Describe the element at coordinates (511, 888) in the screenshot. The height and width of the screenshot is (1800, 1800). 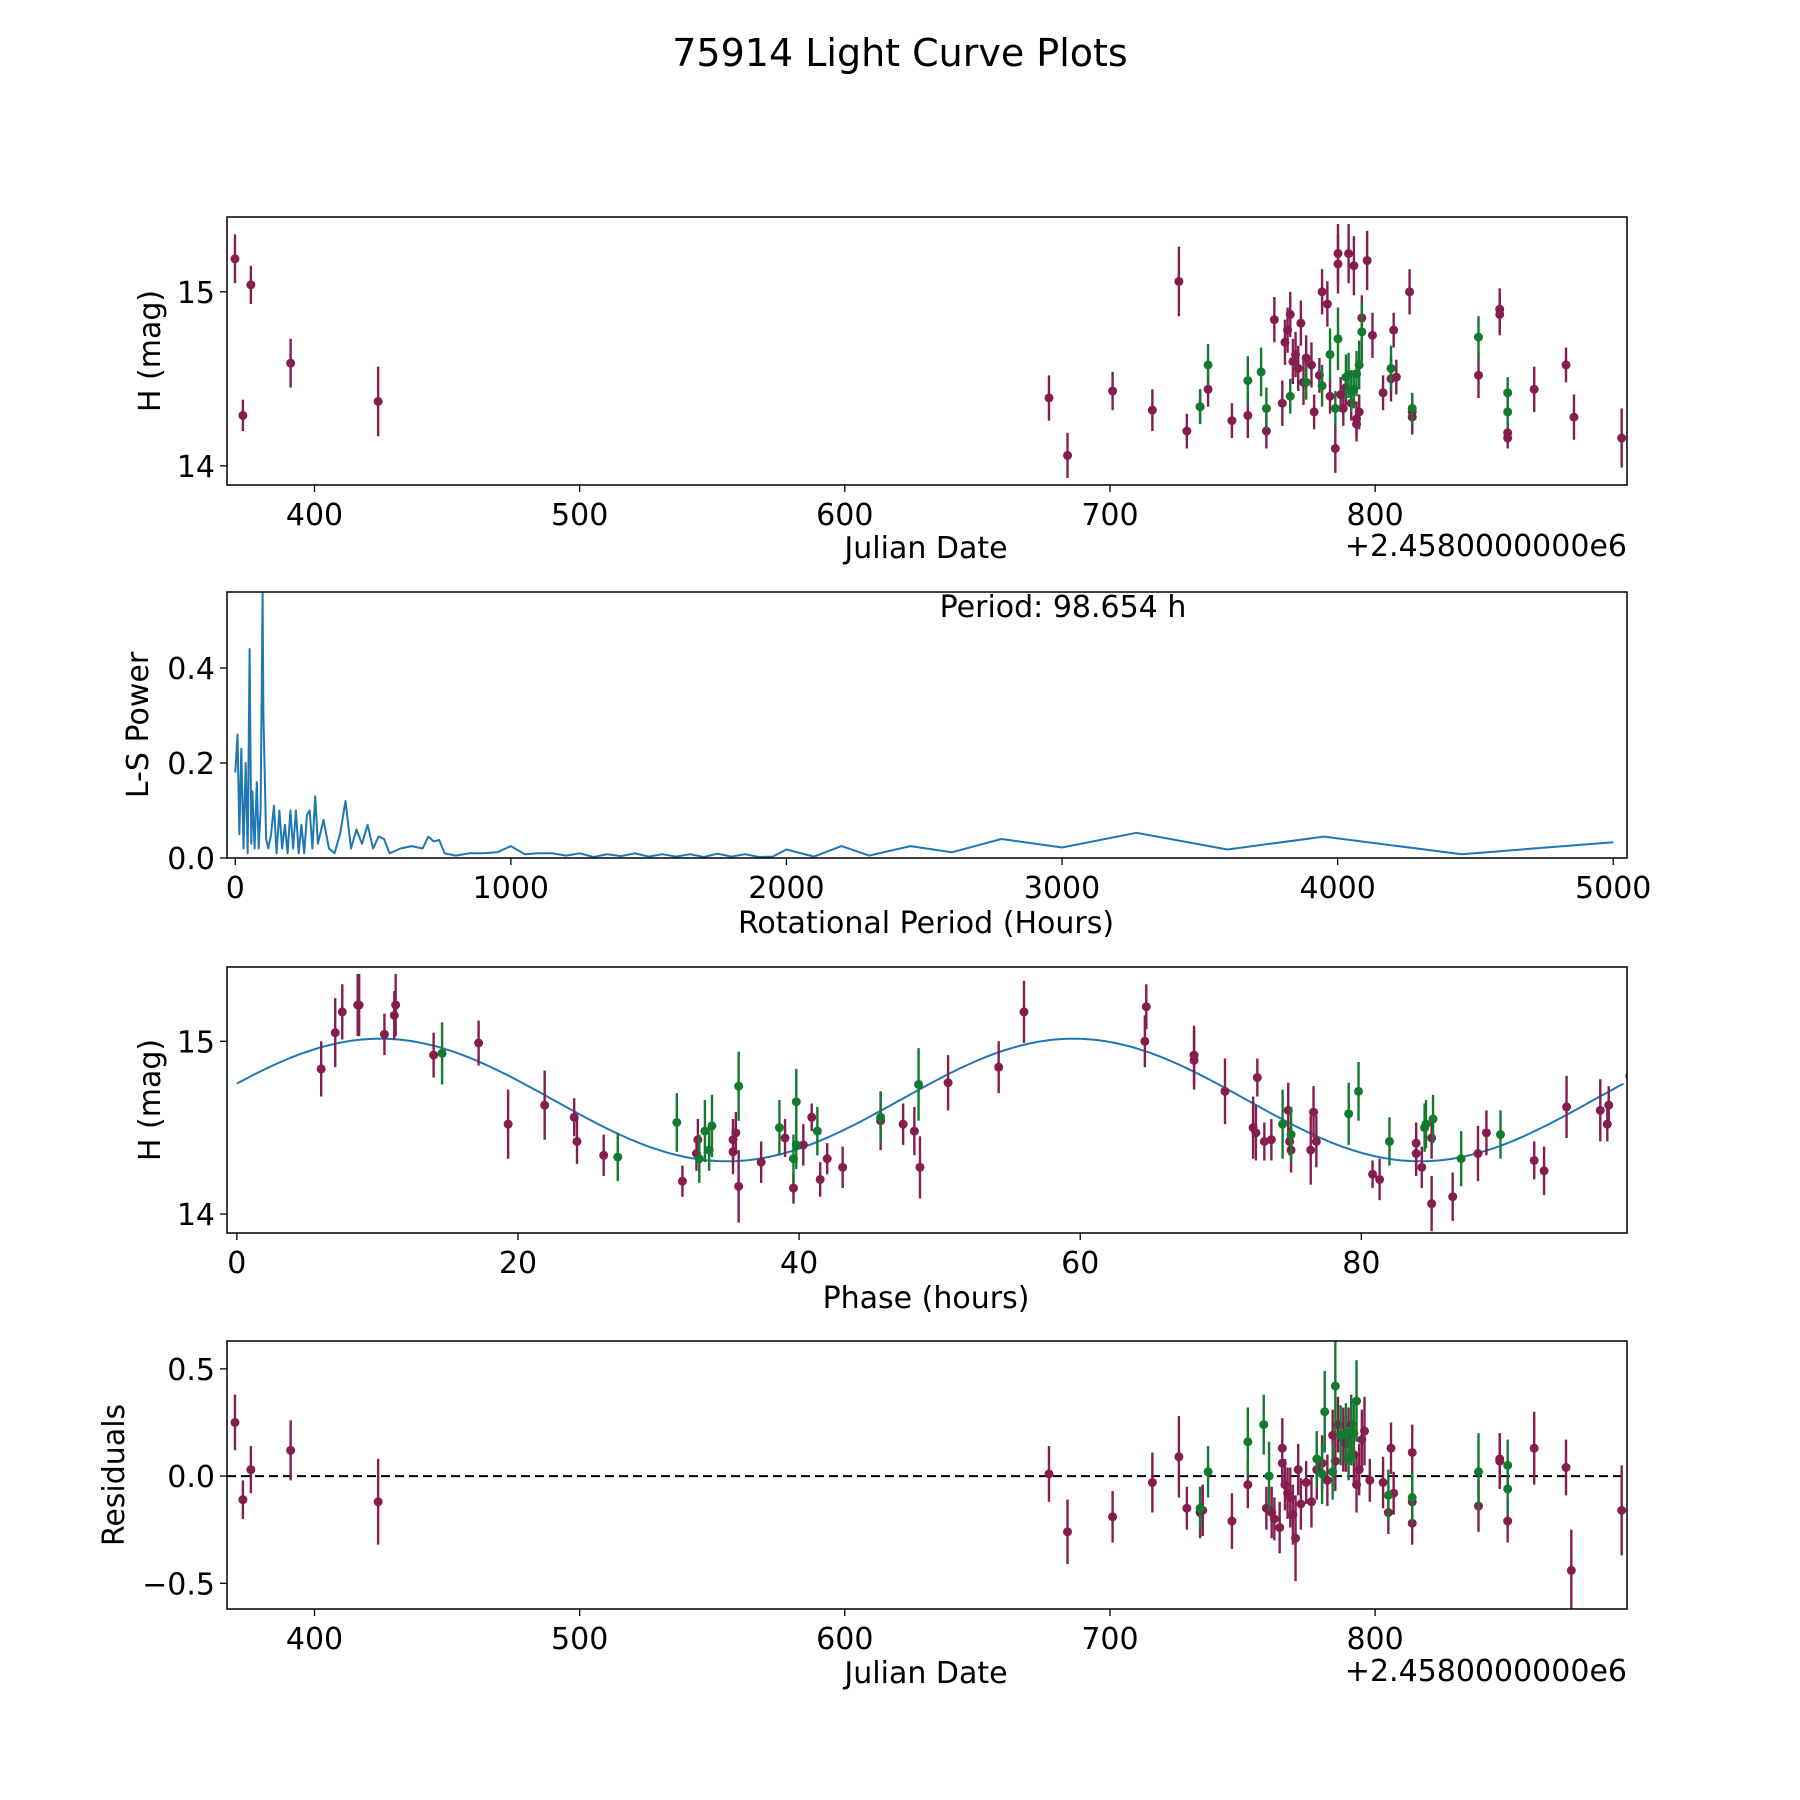
I see `x-tick-label: 1000` at that location.